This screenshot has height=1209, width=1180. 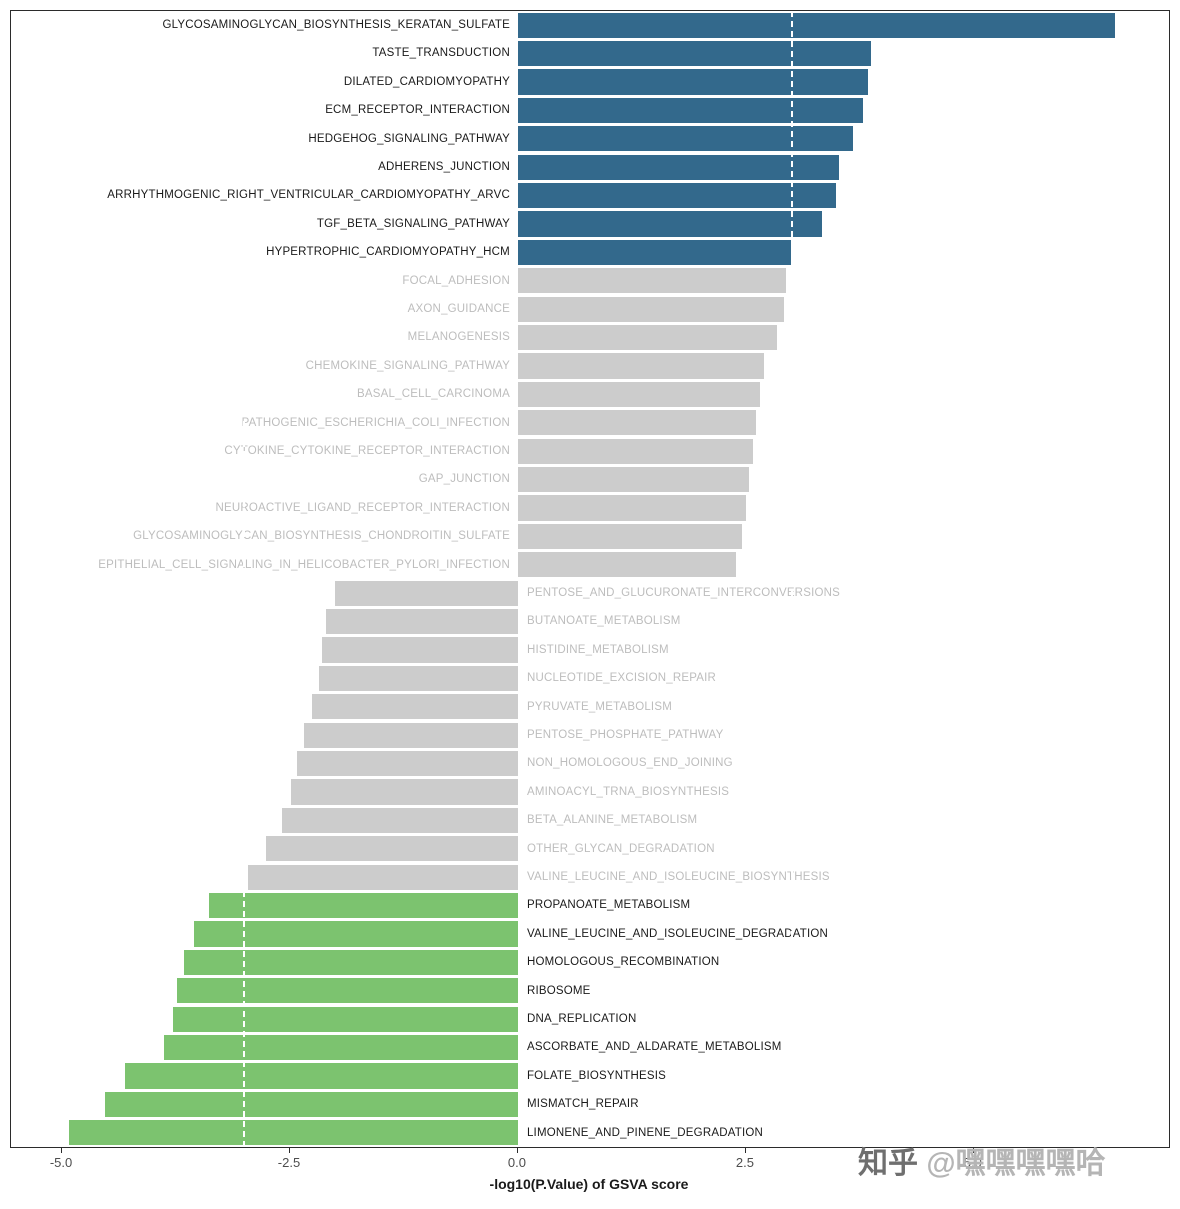 I want to click on bar-label: AMINOACYL_TRNA_BIOSYNTHESIS, so click(x=628, y=791).